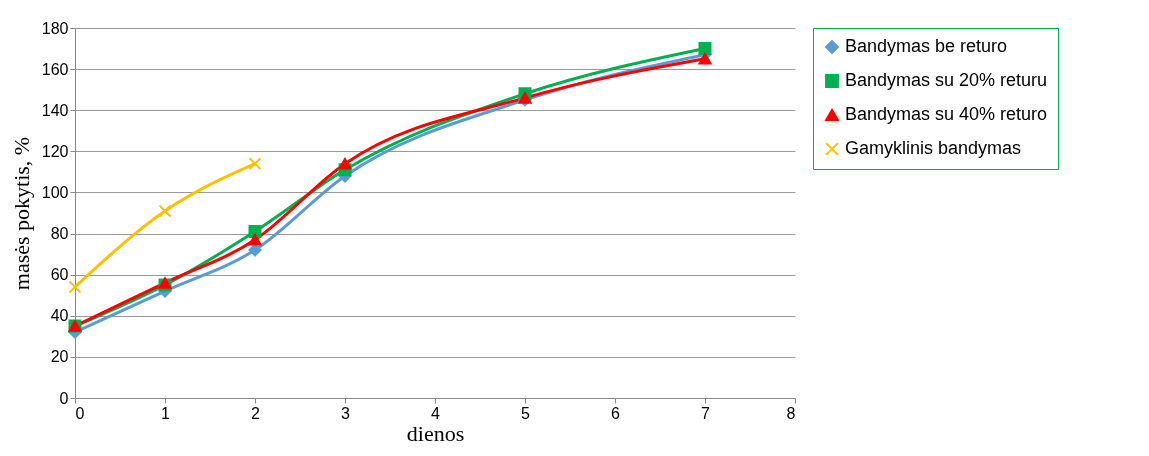 This screenshot has width=1149, height=456. I want to click on y-tick-label: 160, so click(55, 69).